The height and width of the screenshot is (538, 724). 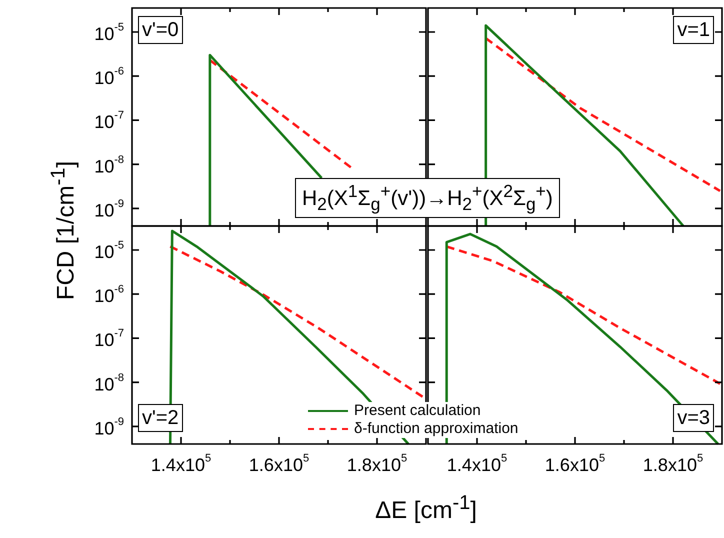 What do you see at coordinates (427, 197) in the screenshot?
I see `text: H$_{2}$(X$^{1}$Σ$_{g}$$^{+}$(v'))→H$_{2}$$^{+}$(X$^{2}$Σ$_{g}$$^{+}$)` at bounding box center [427, 197].